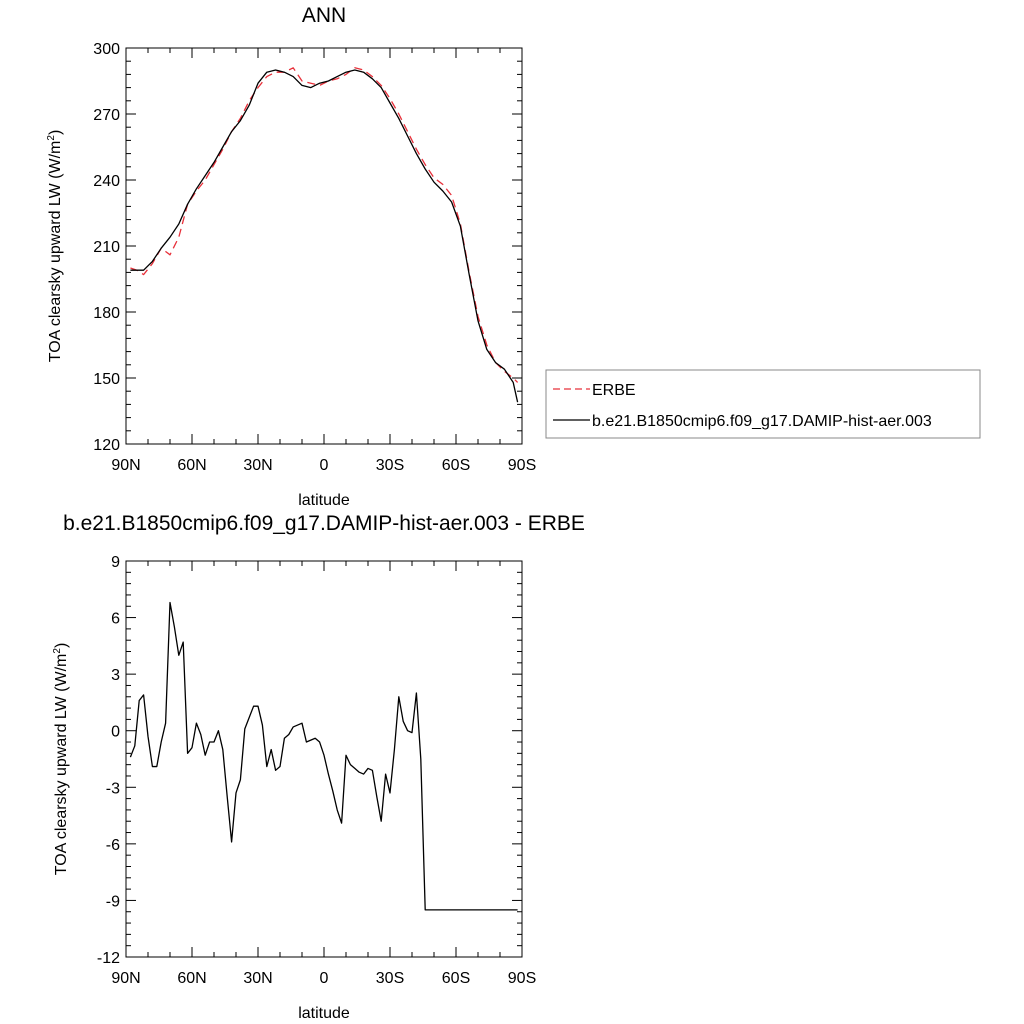 Image resolution: width=1024 pixels, height=1024 pixels. Describe the element at coordinates (324, 978) in the screenshot. I see `bottom-x-tick-label: 0` at that location.